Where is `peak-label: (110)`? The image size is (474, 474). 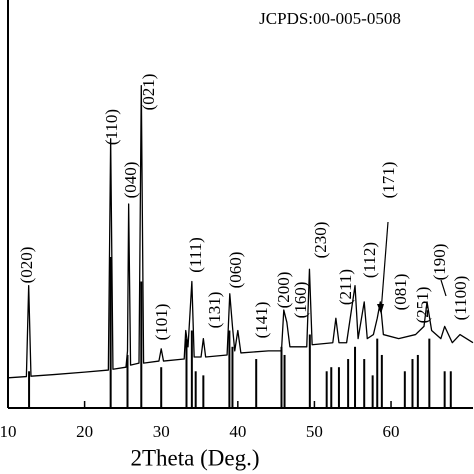 peak-label: (110) is located at coordinates (111, 127).